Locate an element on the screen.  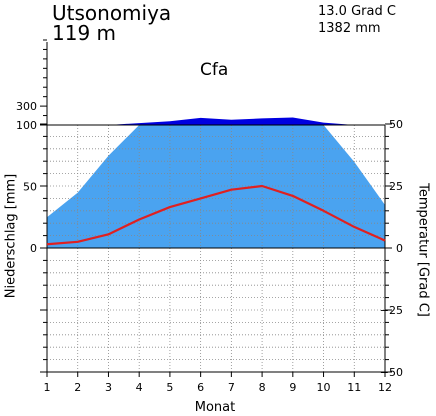
x-tick-label: 8 is located at coordinates (262, 387).